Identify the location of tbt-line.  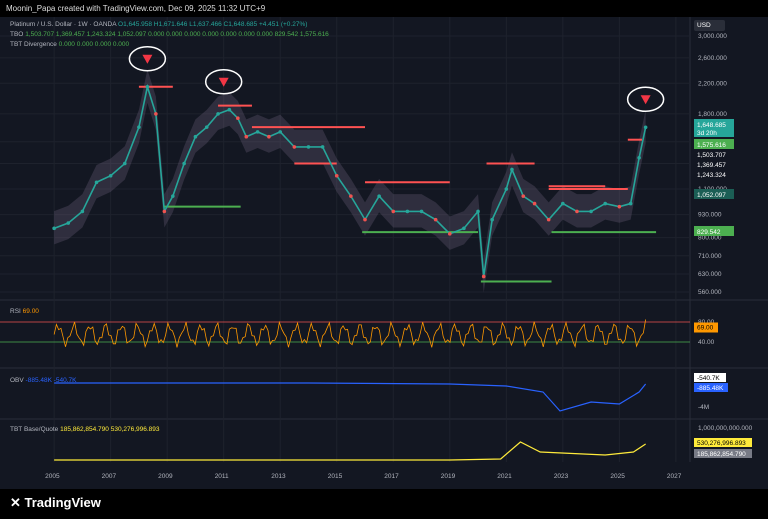
(350, 451).